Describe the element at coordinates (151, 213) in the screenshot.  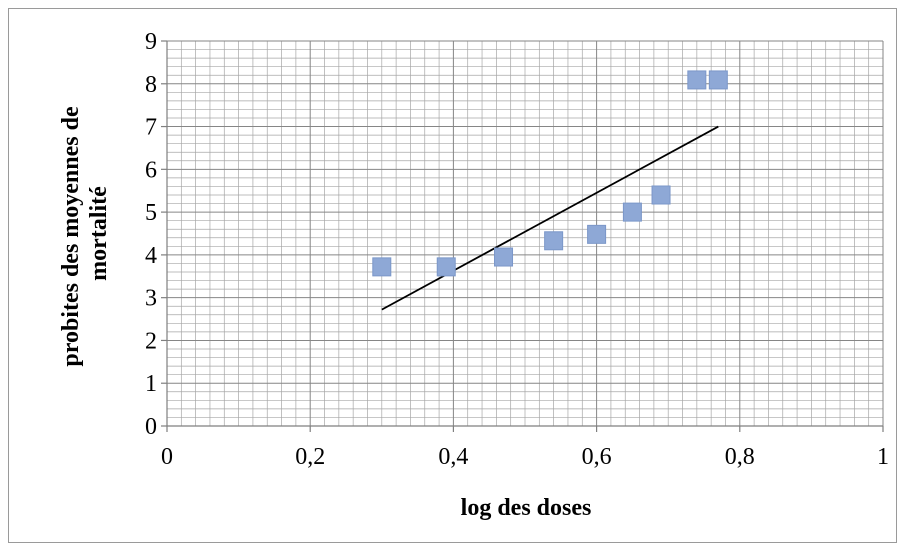
I see `y-tick-label: 5` at that location.